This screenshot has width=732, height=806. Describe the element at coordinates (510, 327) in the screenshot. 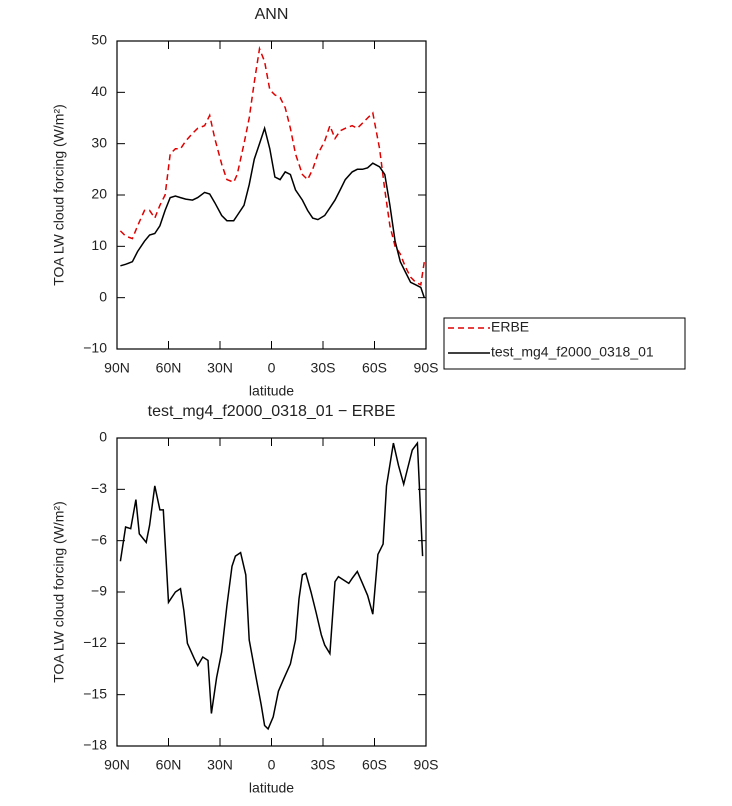

I see `legend-label: ERBE` at that location.